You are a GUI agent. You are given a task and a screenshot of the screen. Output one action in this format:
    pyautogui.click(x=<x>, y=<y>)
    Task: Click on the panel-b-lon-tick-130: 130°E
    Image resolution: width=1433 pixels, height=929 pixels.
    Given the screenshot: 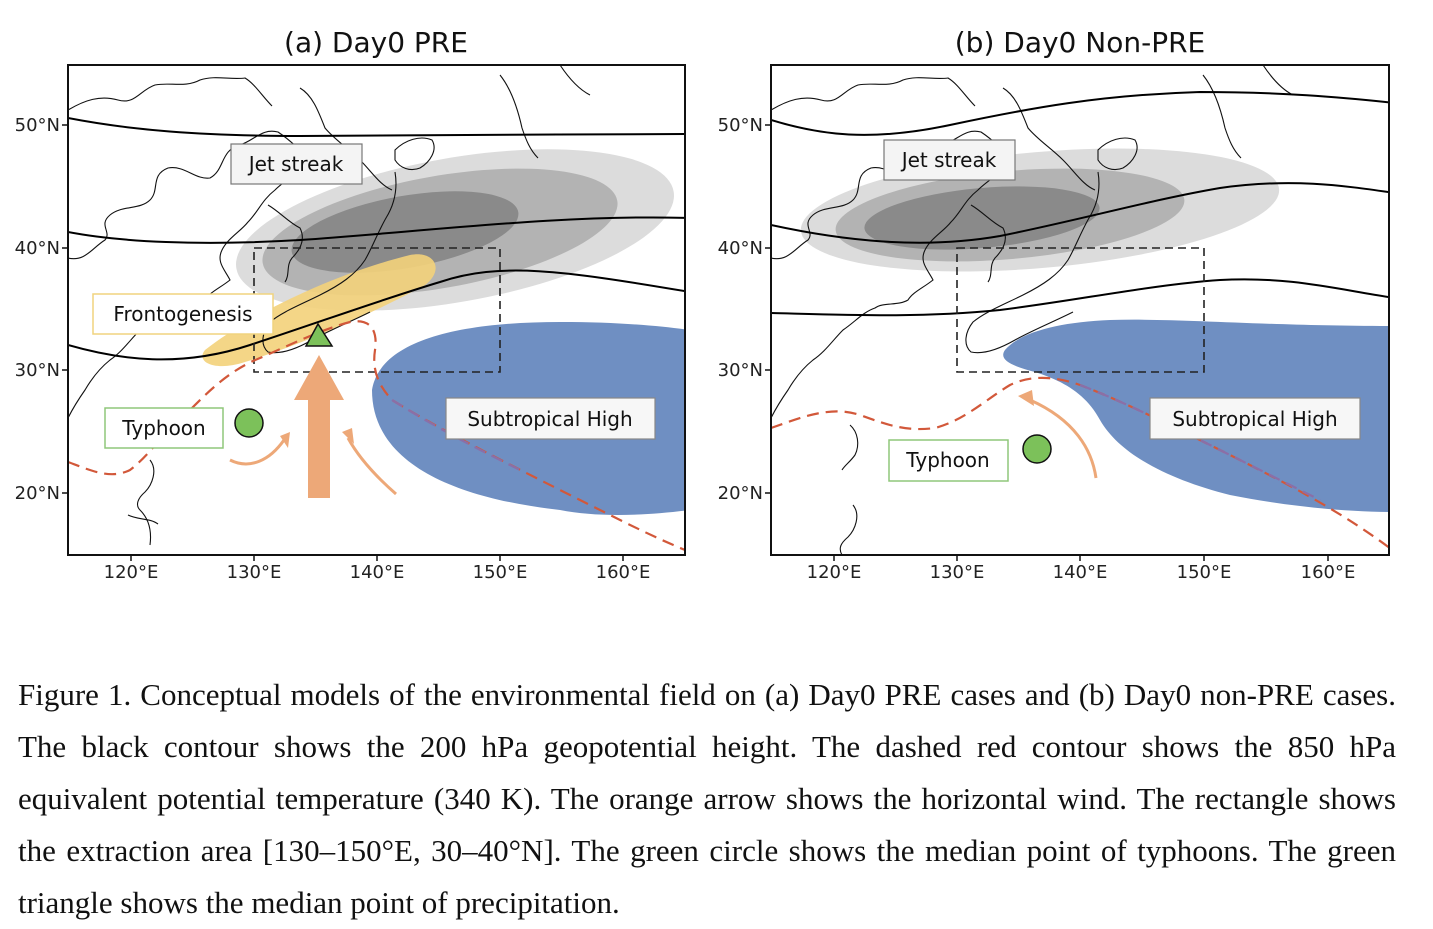 What is the action you would take?
    pyautogui.click(x=957, y=572)
    